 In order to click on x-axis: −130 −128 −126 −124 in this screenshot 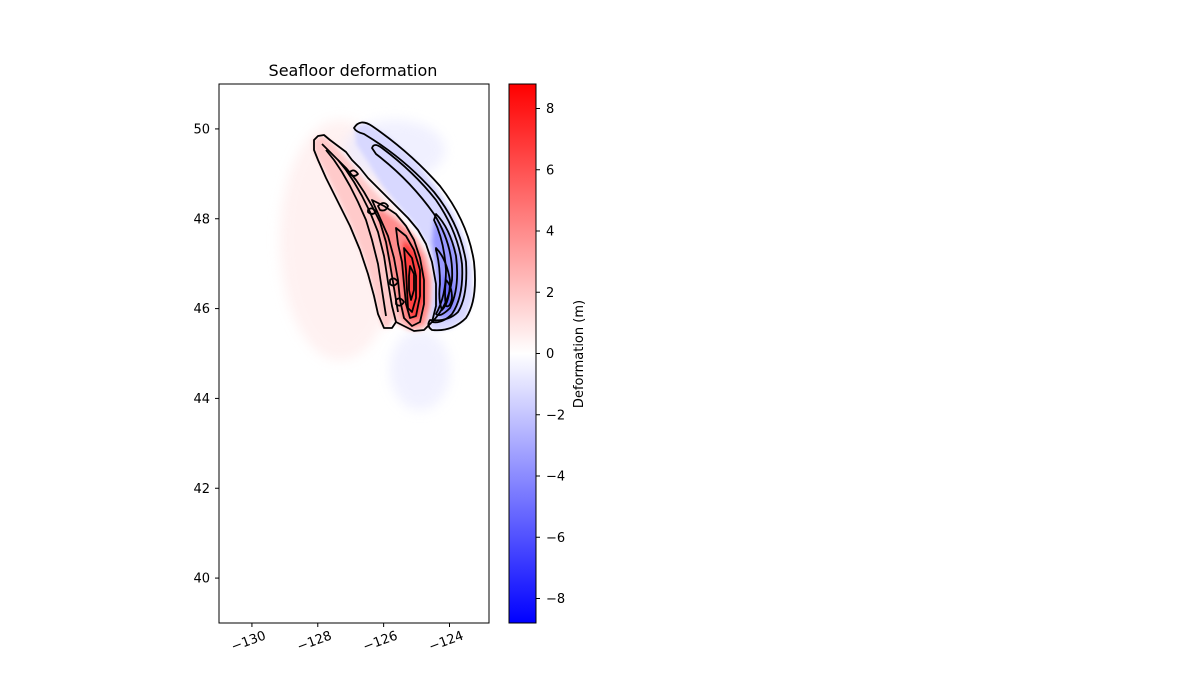, I will do `click(347, 639)`.